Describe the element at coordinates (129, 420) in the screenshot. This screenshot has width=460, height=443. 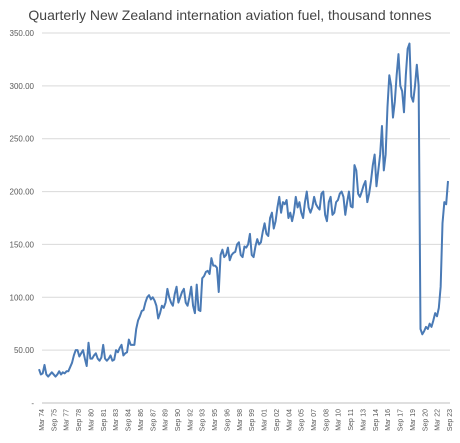
I see `x-tick-label: Sep 84` at that location.